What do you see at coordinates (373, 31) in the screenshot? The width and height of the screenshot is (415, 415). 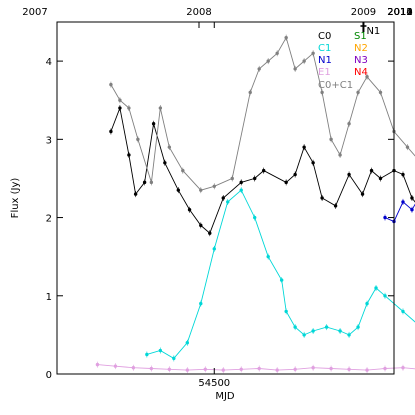 I see `event-label-N1: N1` at bounding box center [373, 31].